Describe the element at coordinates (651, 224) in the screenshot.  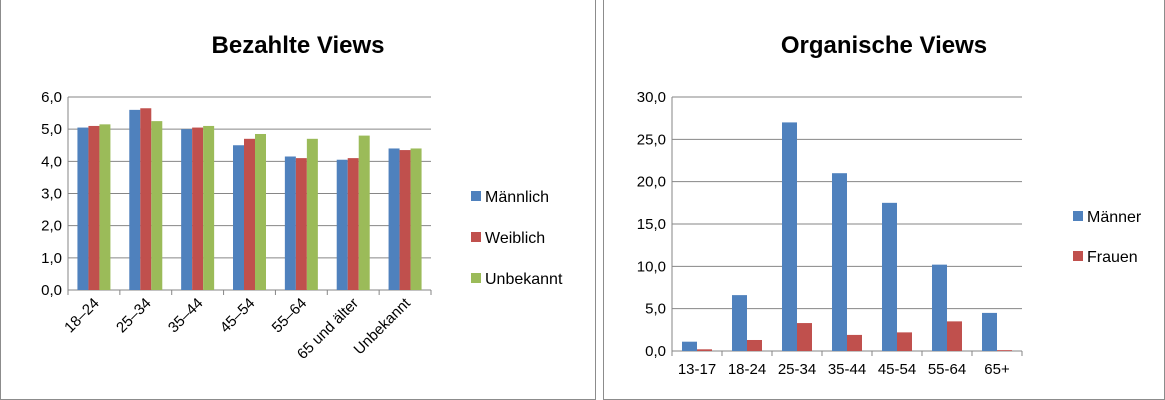
I see `y-tick-label: 15,0` at that location.